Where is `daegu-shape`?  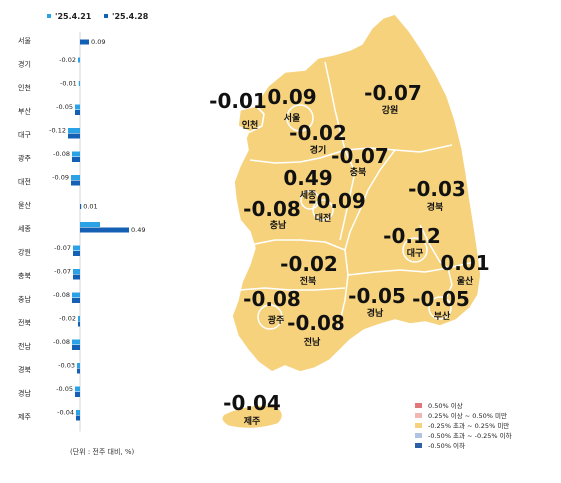
daegu-shape is located at coordinates (415, 250).